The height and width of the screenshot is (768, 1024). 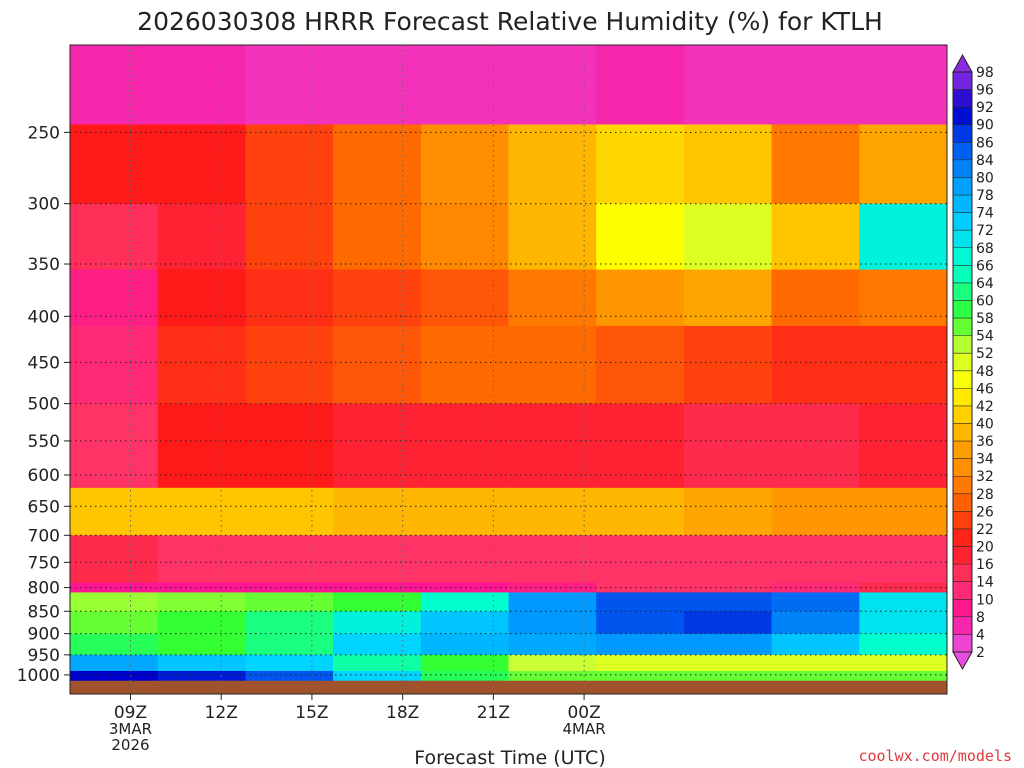 What do you see at coordinates (44, 563) in the screenshot?
I see `y-tick-label-750: 750` at bounding box center [44, 563].